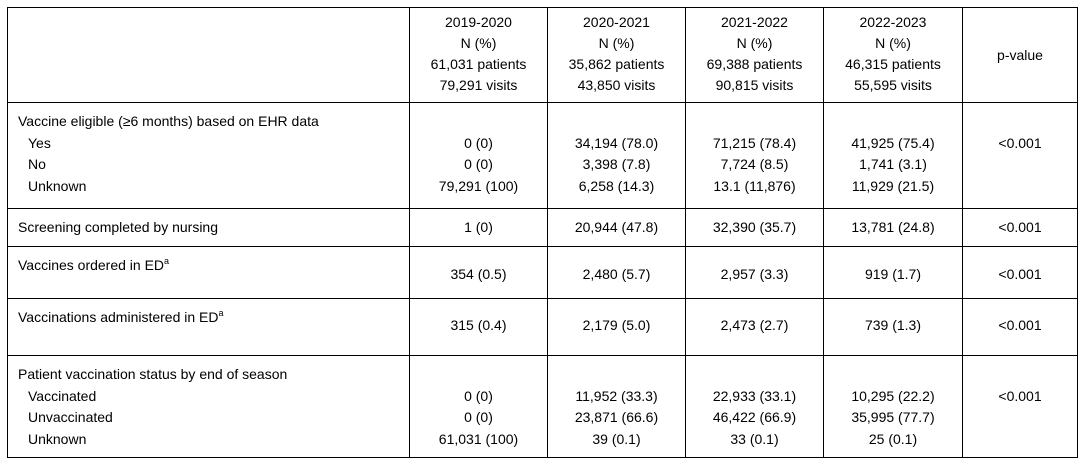 The width and height of the screenshot is (1084, 465). I want to click on row-label-cell: Vaccines ordered in EDa, so click(208, 272).